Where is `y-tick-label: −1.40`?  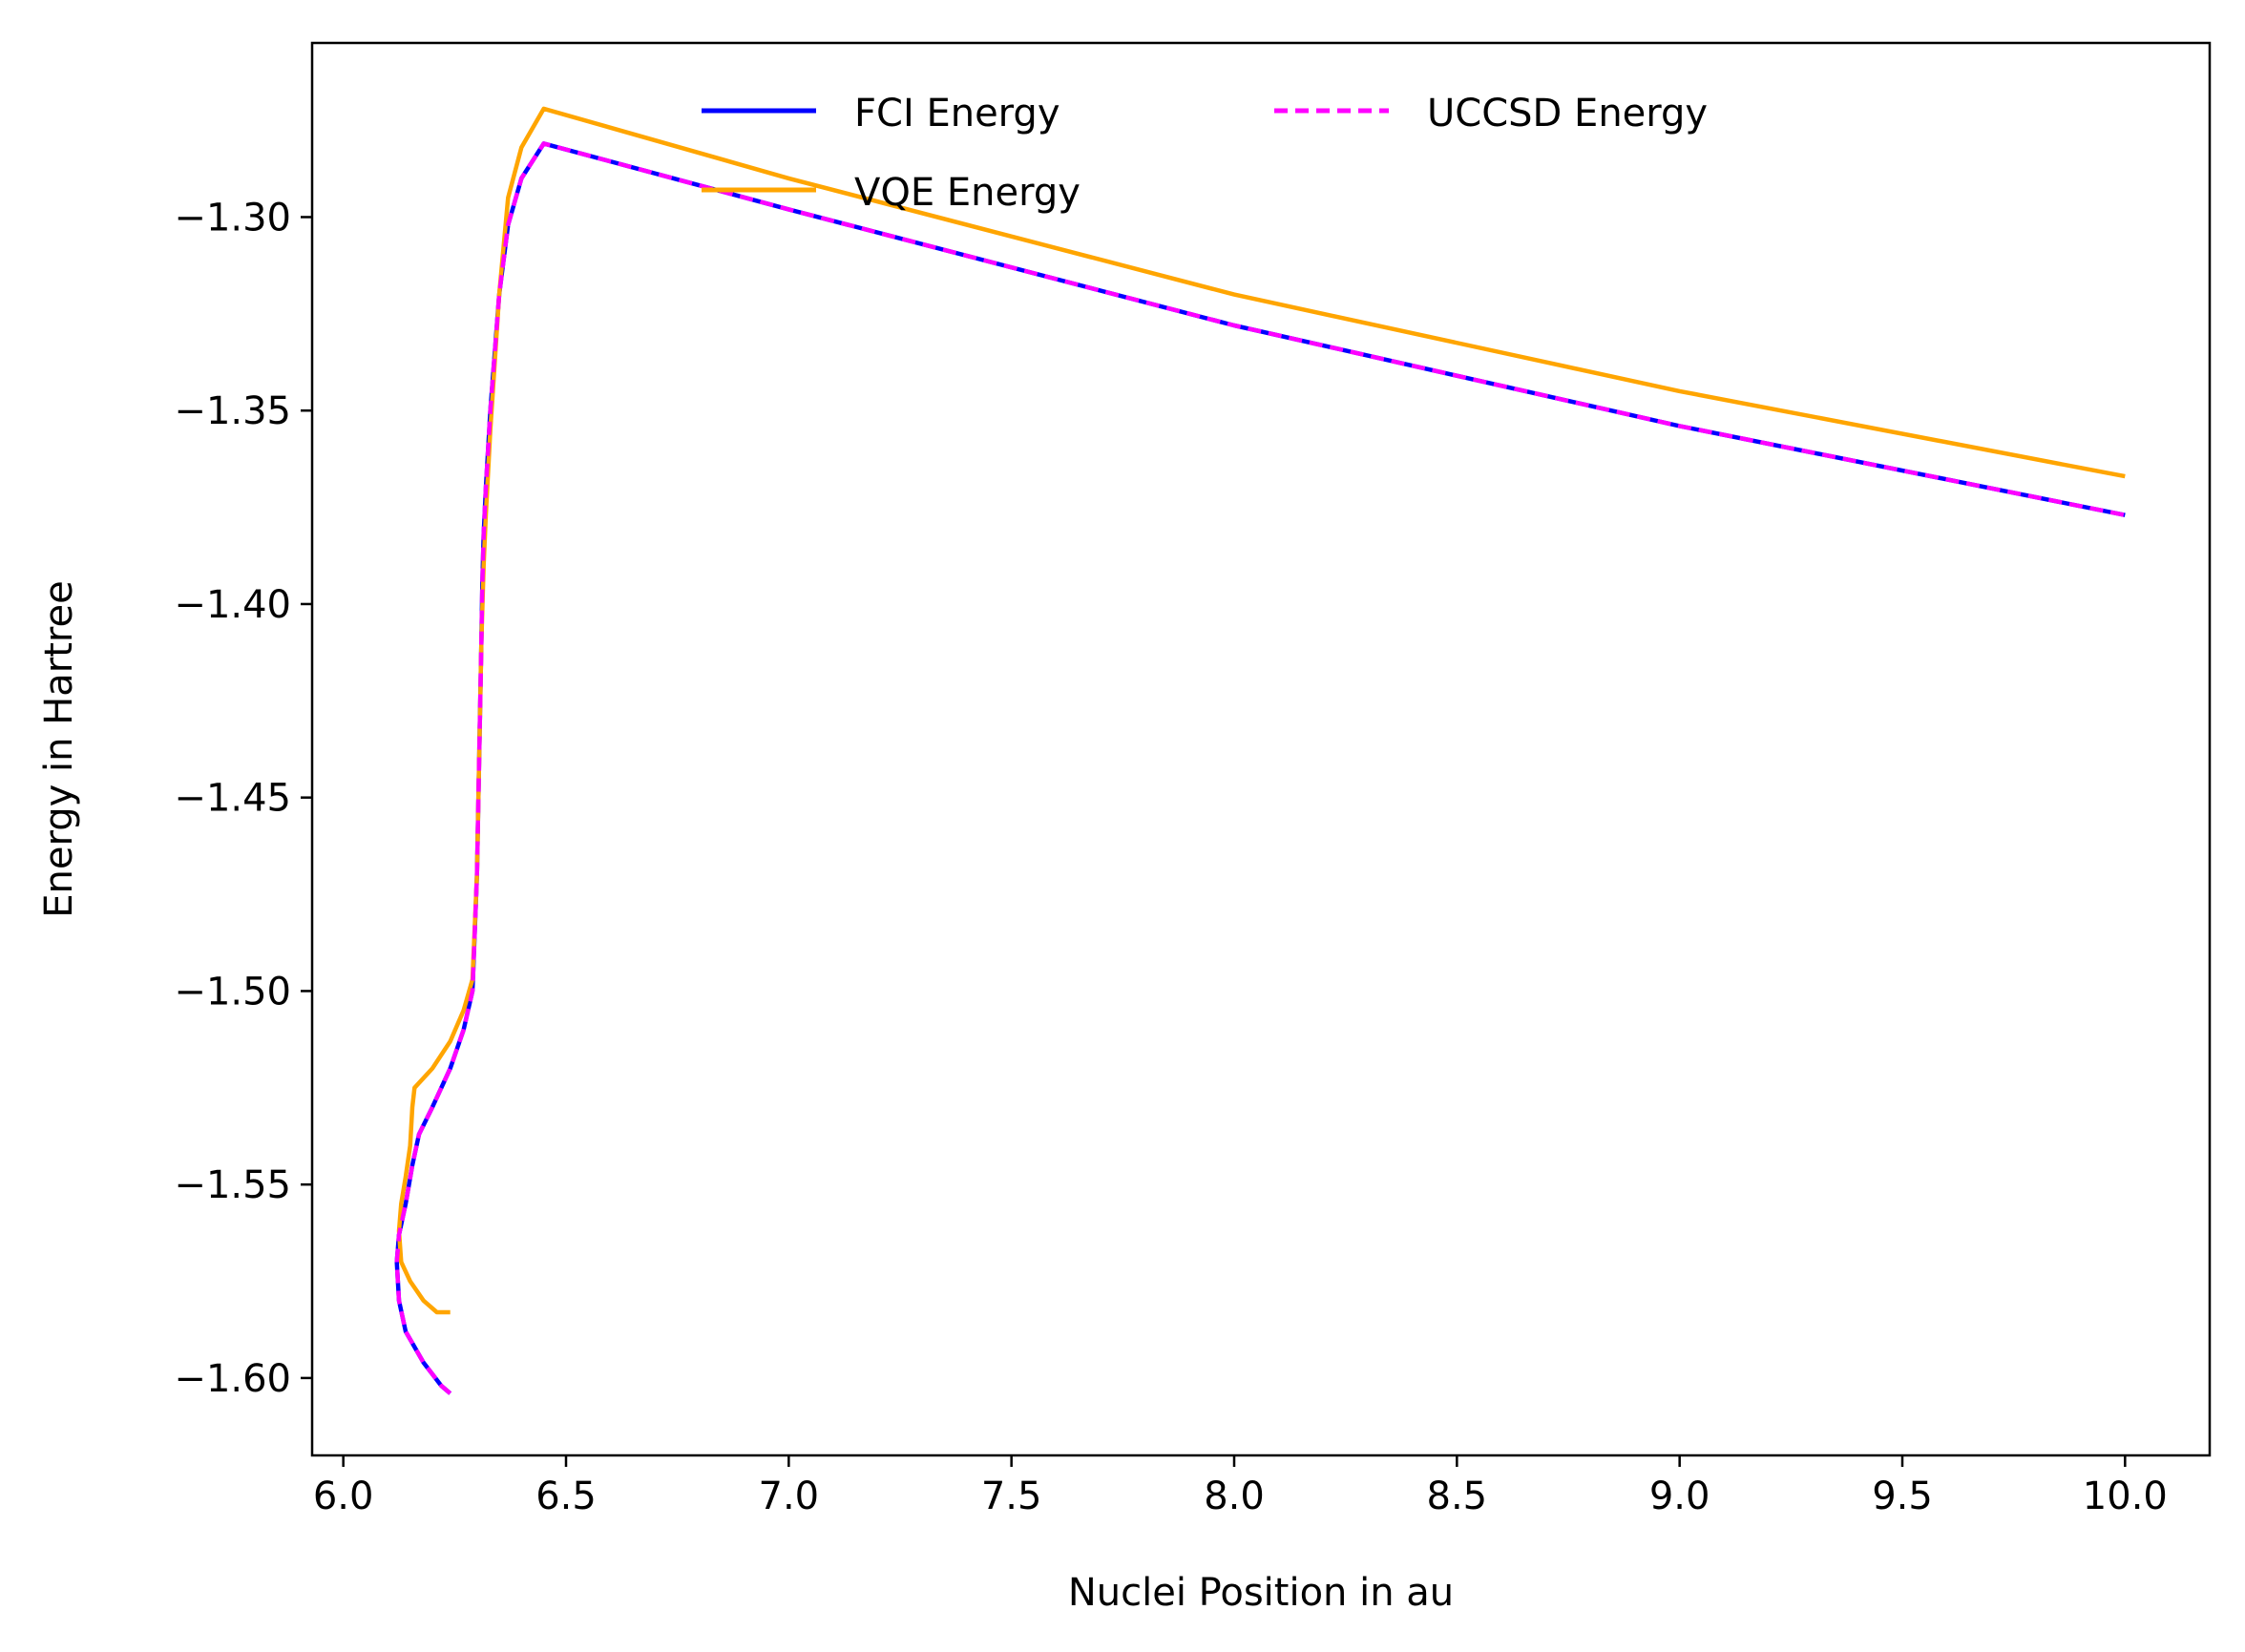 y-tick-label: −1.40 is located at coordinates (232, 605).